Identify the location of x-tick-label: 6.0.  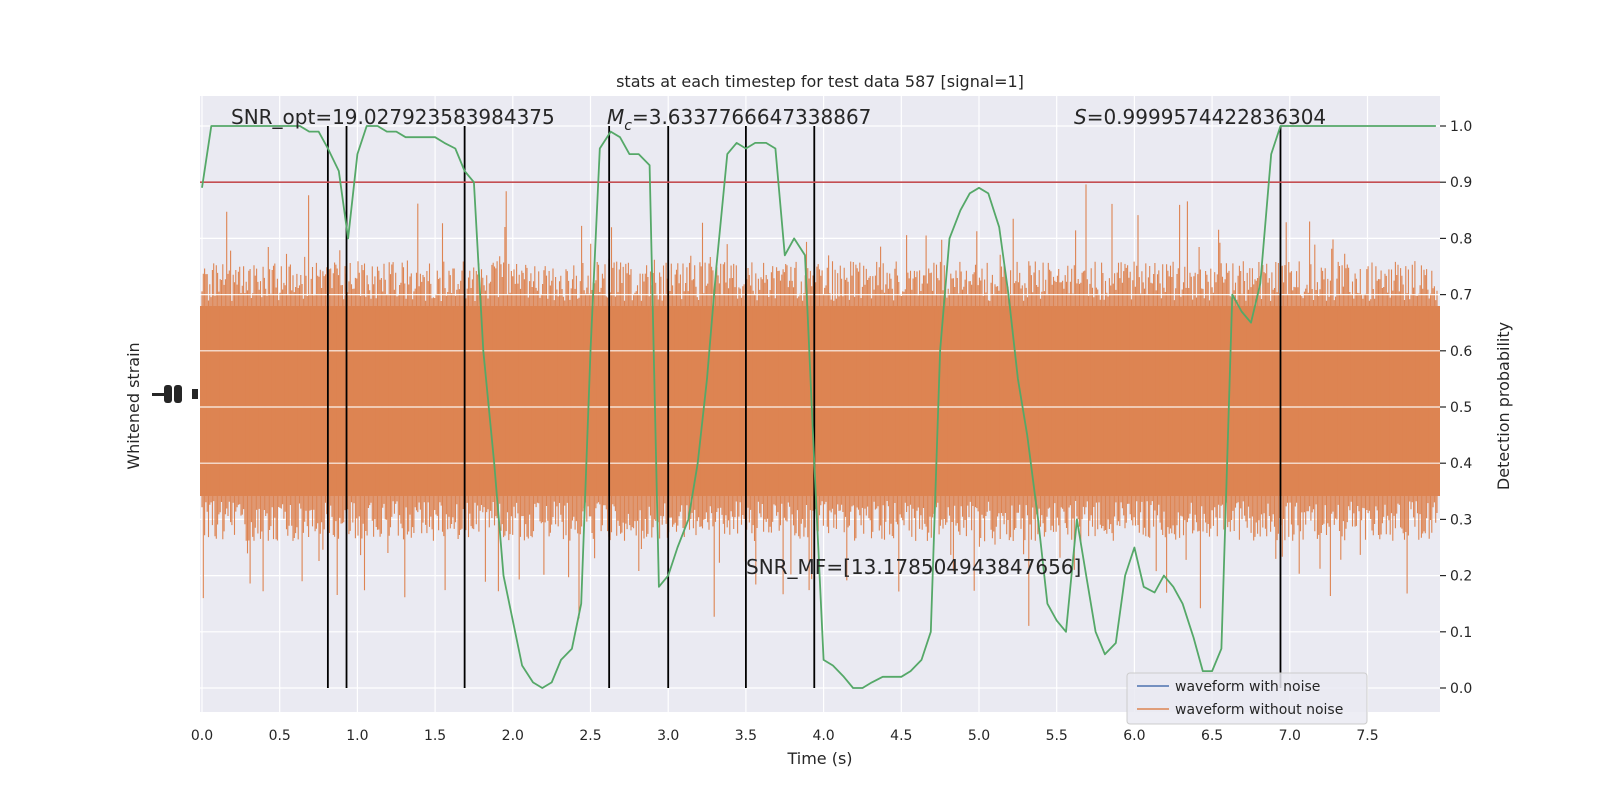
(1134, 736).